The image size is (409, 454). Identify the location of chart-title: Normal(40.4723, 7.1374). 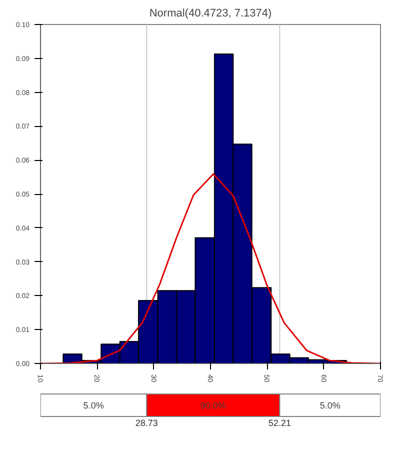
(210, 14).